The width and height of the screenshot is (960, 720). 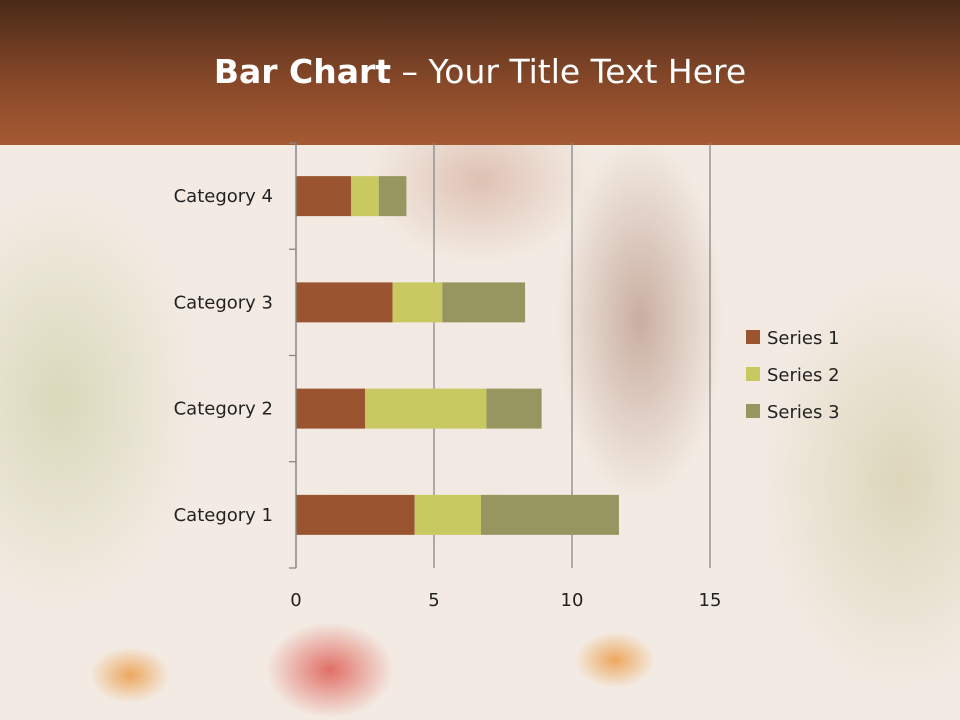 What do you see at coordinates (572, 600) in the screenshot?
I see `x-tick-label: 10` at bounding box center [572, 600].